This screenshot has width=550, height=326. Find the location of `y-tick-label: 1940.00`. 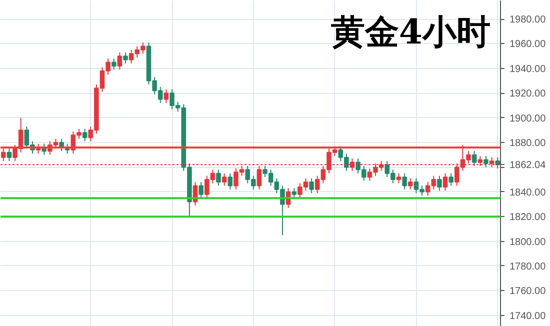

y-tick-label: 1940.00 is located at coordinates (528, 69).